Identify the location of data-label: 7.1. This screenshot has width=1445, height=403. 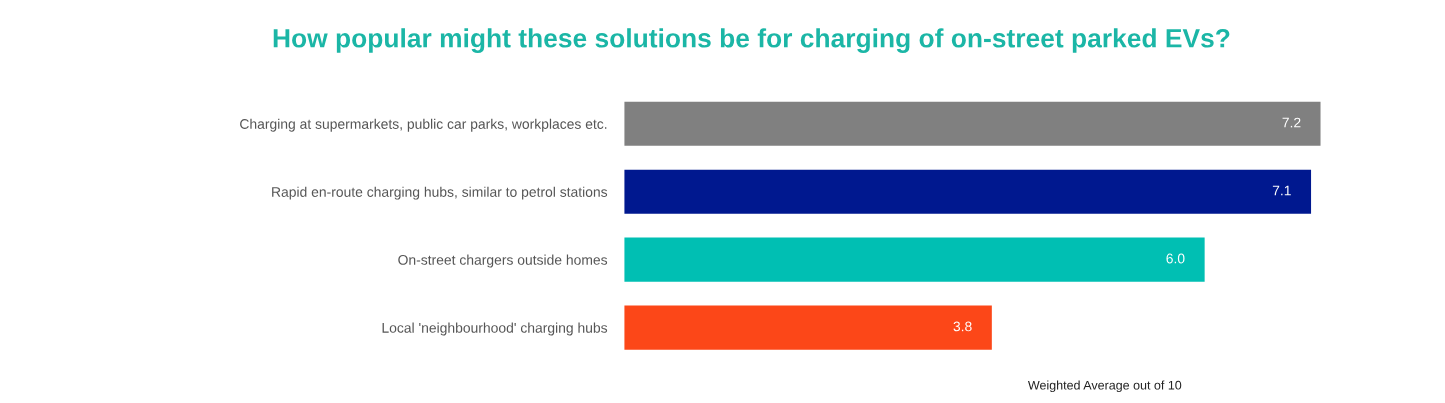
(1281, 190).